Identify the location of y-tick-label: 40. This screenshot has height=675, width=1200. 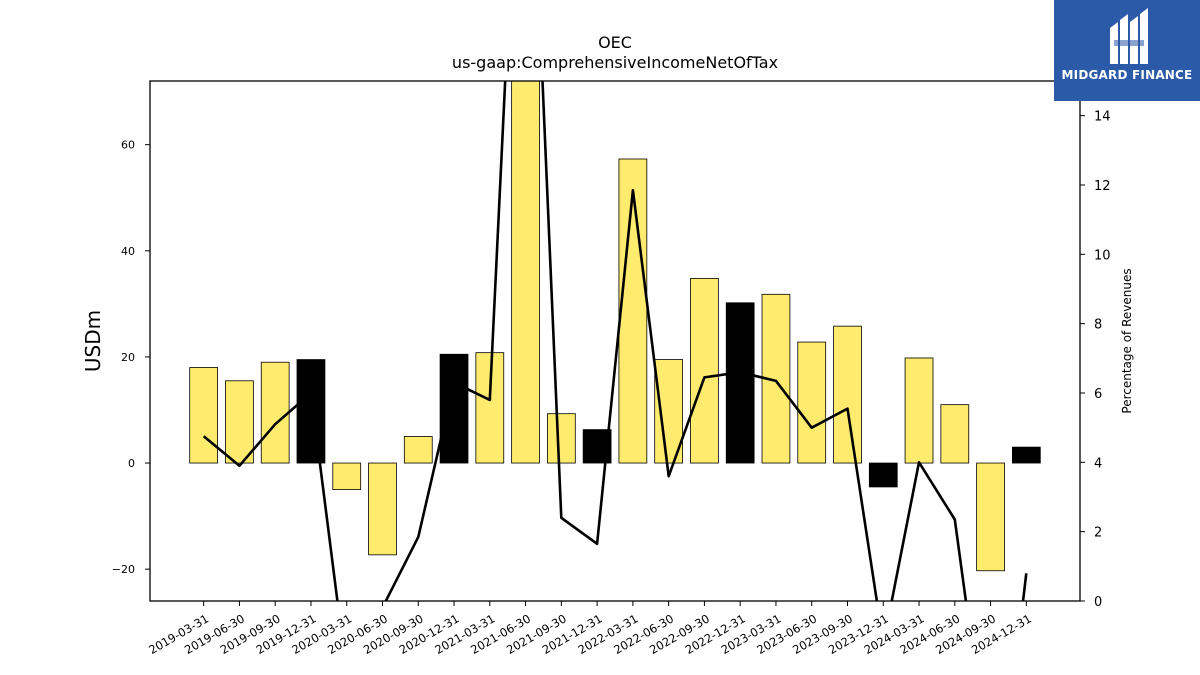
(128, 251).